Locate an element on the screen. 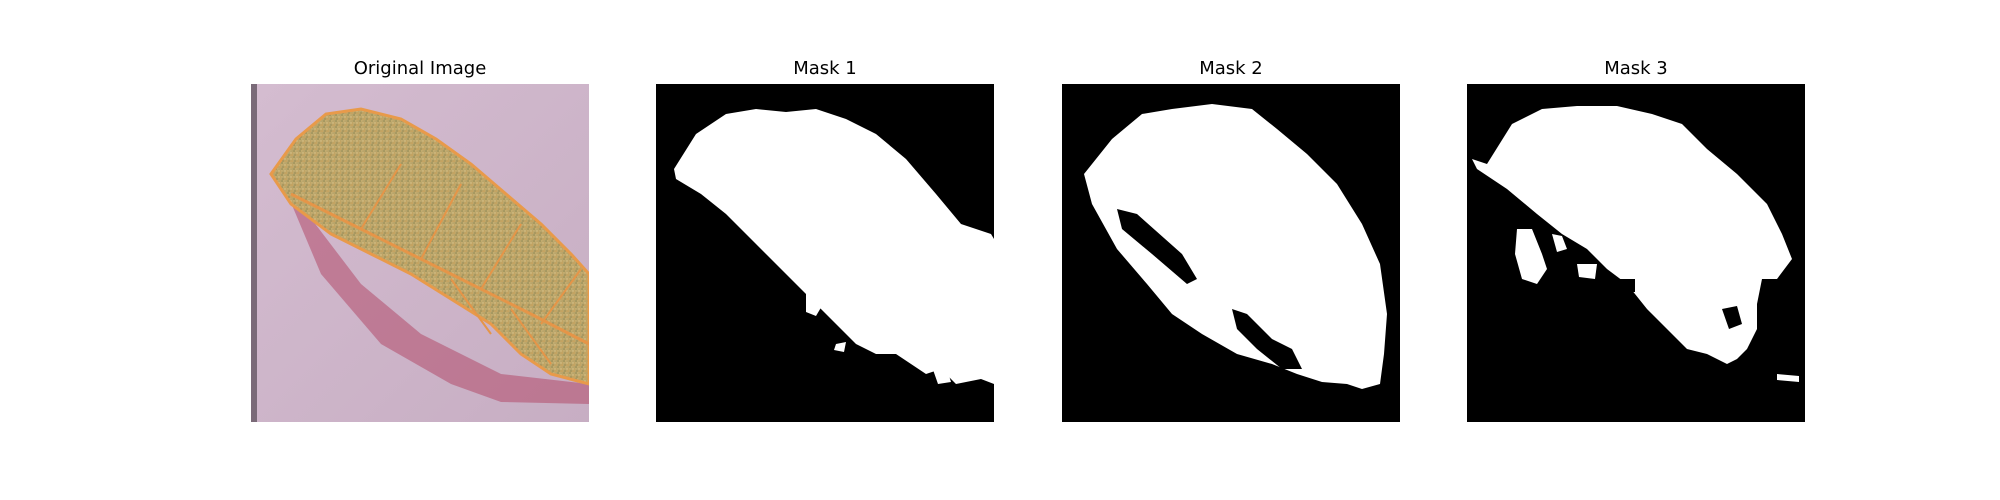  mask-2-image is located at coordinates (1231, 253).